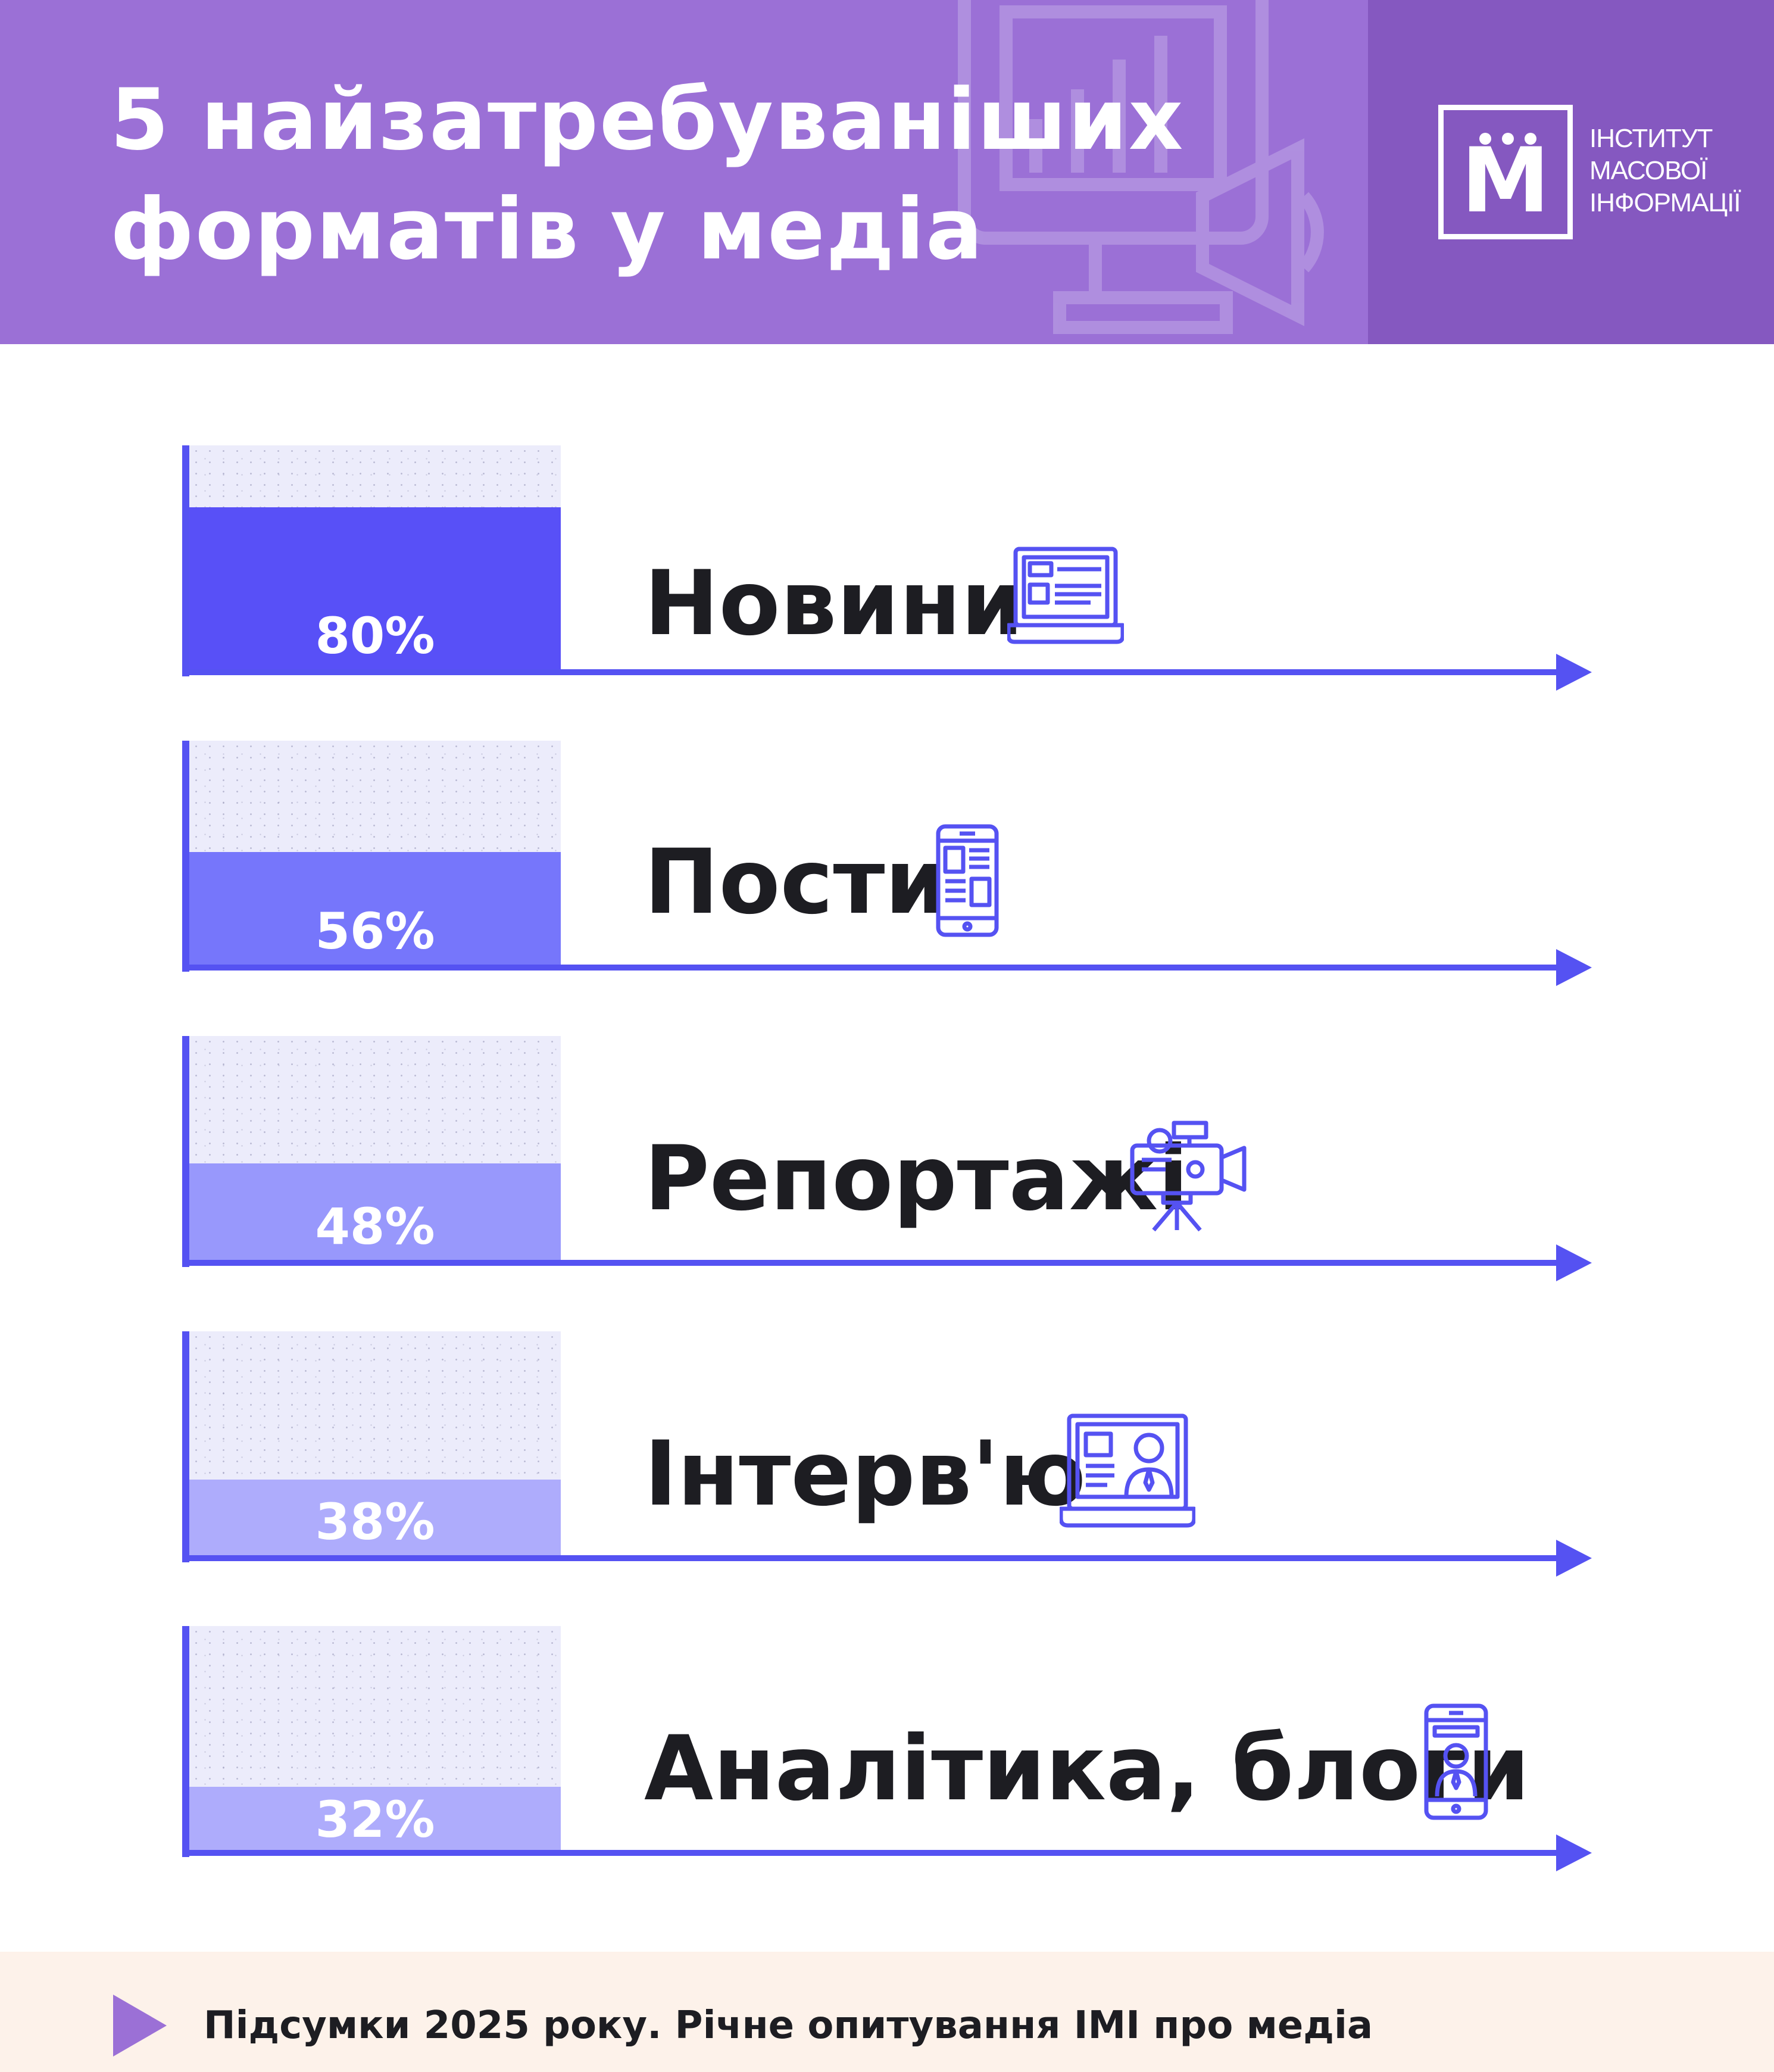 The image size is (1774, 2072). I want to click on monitor-interview-icon, so click(1127, 1470).